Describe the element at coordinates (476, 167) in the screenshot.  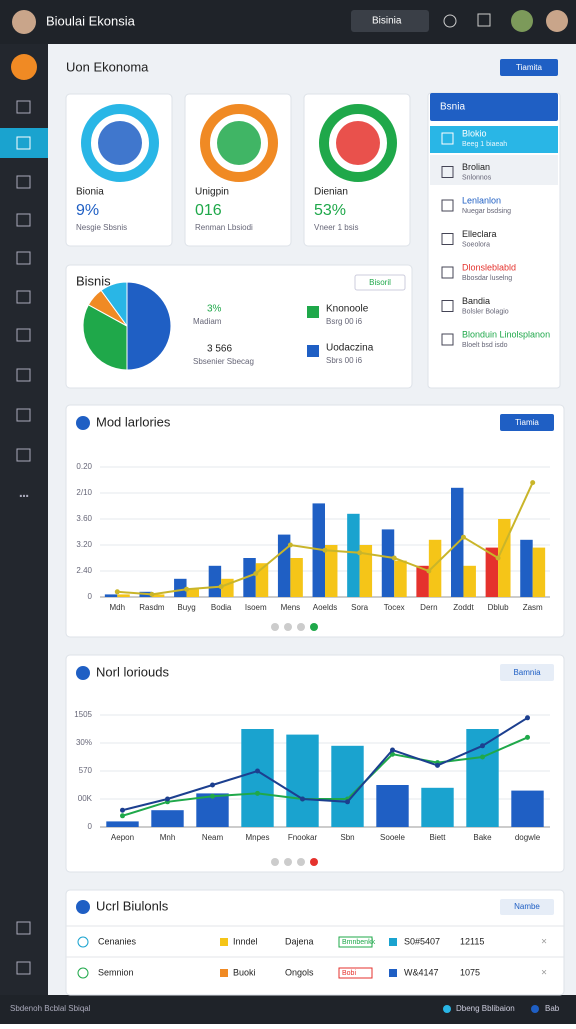
I see `item-title: Brolian` at that location.